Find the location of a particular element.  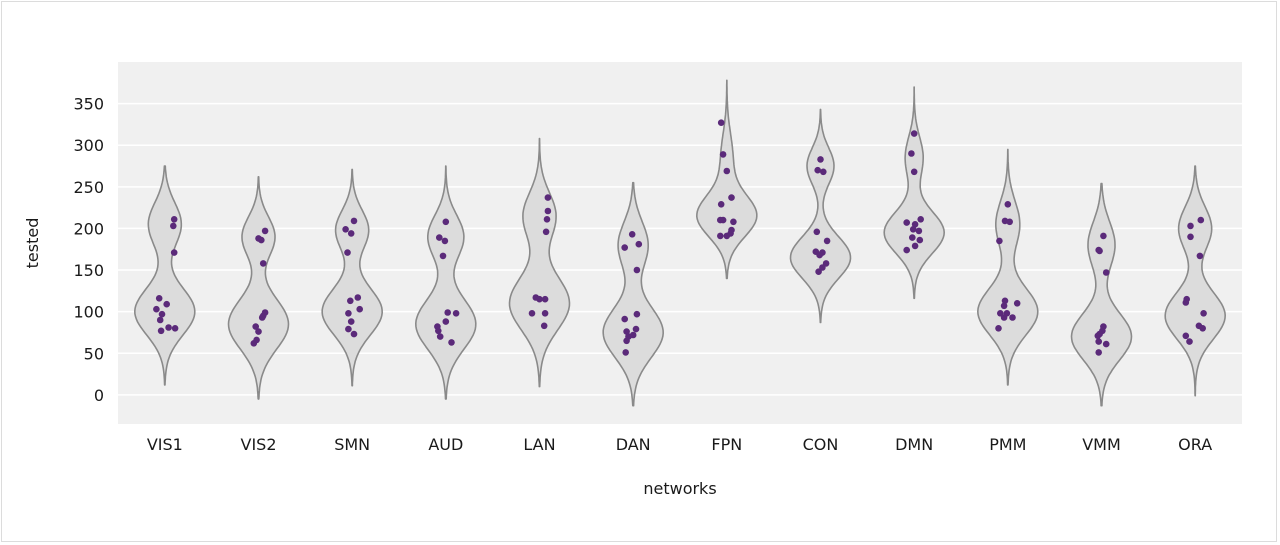

x-tick-label: ORA is located at coordinates (1195, 444).